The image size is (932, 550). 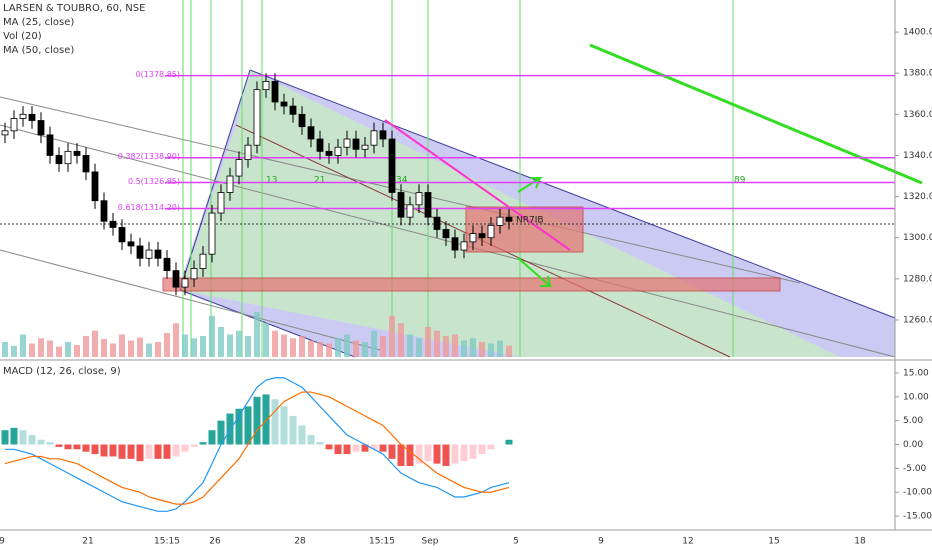 What do you see at coordinates (300, 542) in the screenshot?
I see `x-tick-label: 28` at bounding box center [300, 542].